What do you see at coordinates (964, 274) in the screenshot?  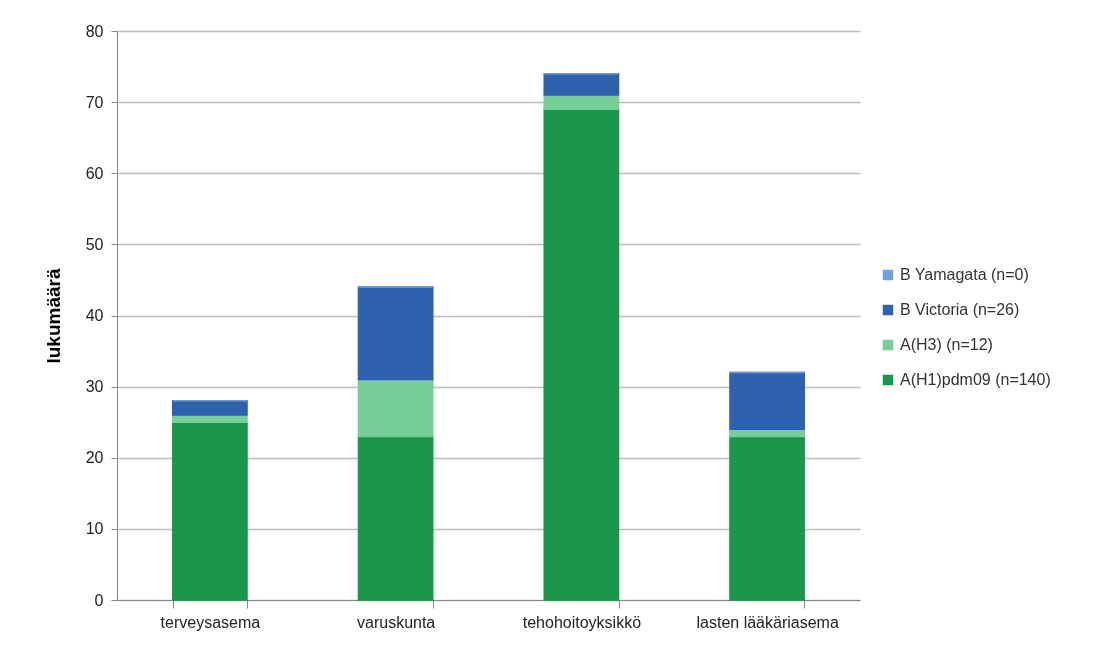 I see `legend-label: B Yamagata (n=0)` at bounding box center [964, 274].